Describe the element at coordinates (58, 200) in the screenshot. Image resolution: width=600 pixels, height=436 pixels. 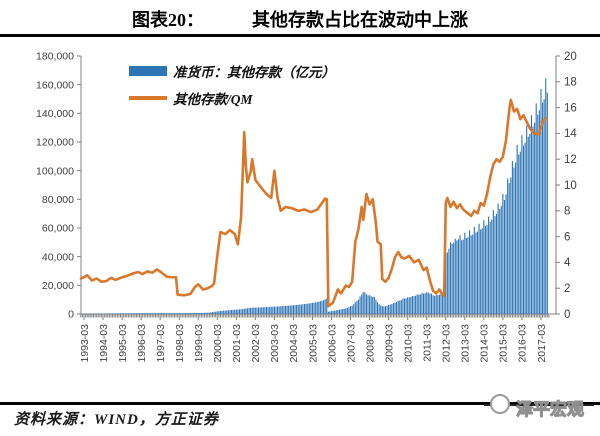
I see `left-tick-label: 80,000` at that location.